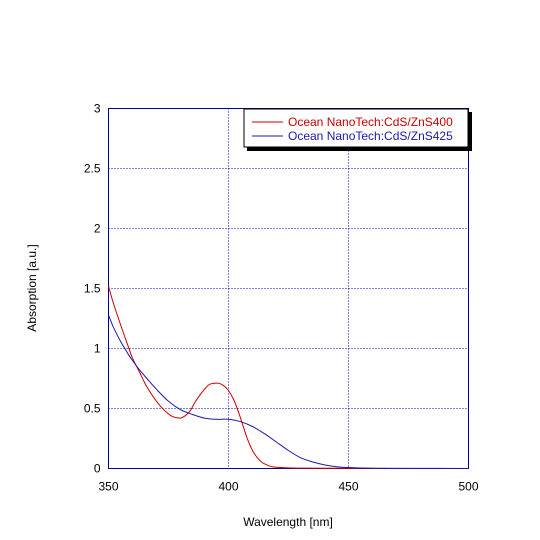 This screenshot has width=540, height=540. Describe the element at coordinates (92, 409) in the screenshot. I see `y-tick-label: 0.5` at that location.